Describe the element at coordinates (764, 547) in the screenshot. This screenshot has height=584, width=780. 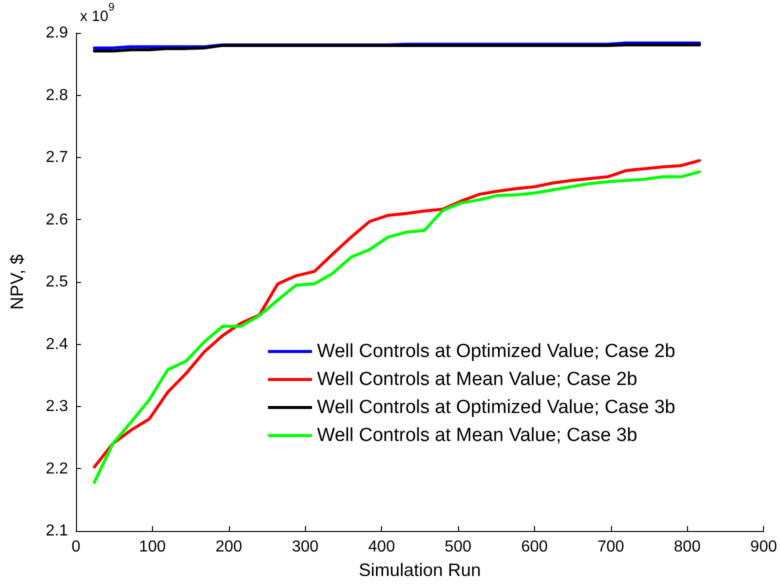
I see `x-tick-label: 900` at that location.